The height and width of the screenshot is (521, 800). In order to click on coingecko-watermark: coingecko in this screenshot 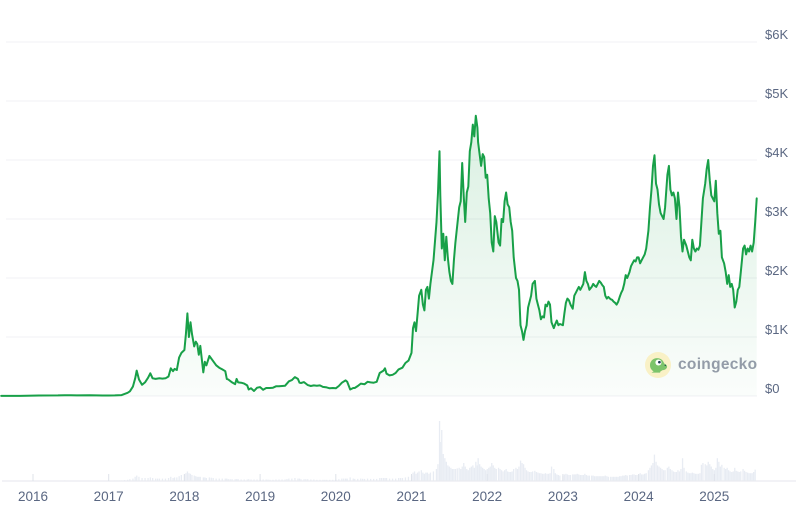, I will do `click(701, 365)`.